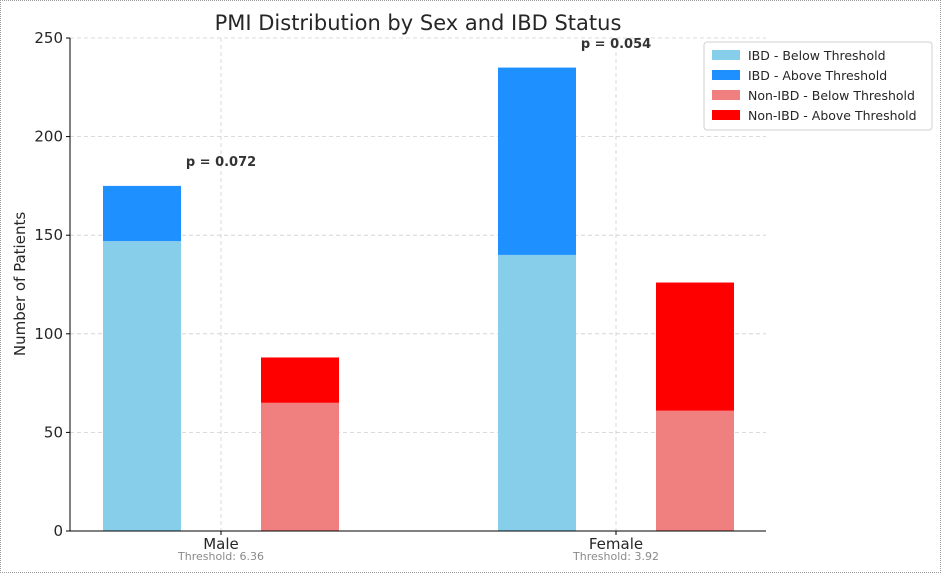  What do you see at coordinates (300, 466) in the screenshot?
I see `bar-non-ibd-below-threshold-male` at bounding box center [300, 466].